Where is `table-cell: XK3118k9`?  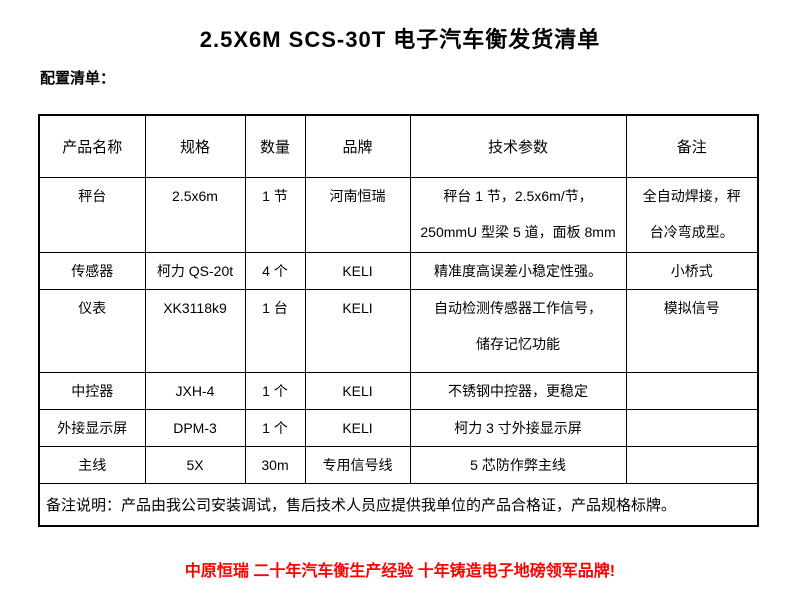 table-cell: XK3118k9 is located at coordinates (195, 330).